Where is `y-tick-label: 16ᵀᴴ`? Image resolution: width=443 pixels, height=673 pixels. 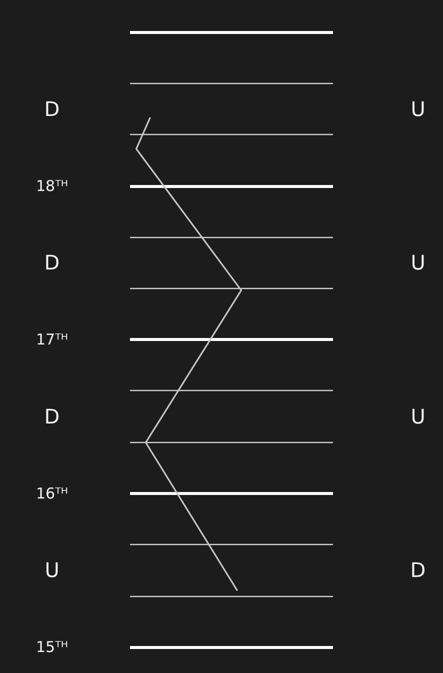 y-tick-label: 16ᵀᴴ is located at coordinates (52, 493).